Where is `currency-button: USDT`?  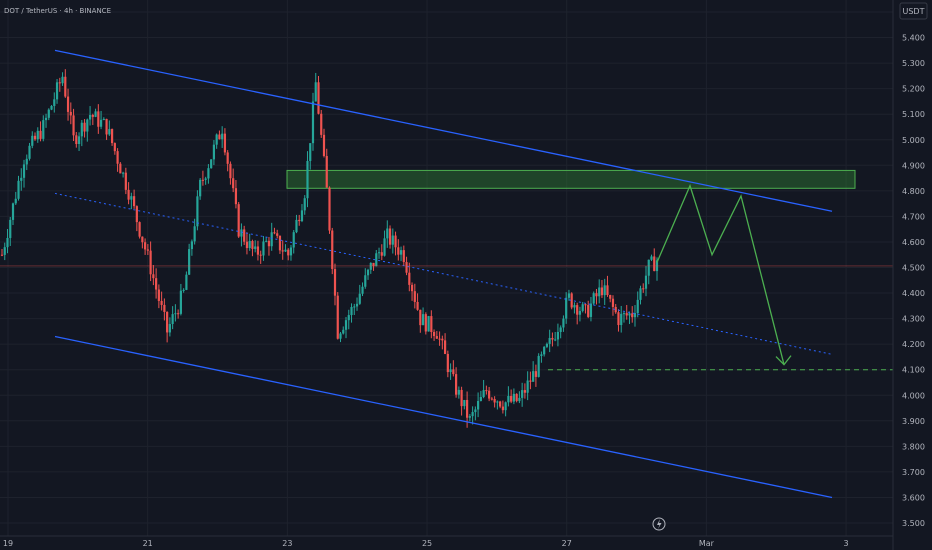 currency-button: USDT is located at coordinates (913, 11).